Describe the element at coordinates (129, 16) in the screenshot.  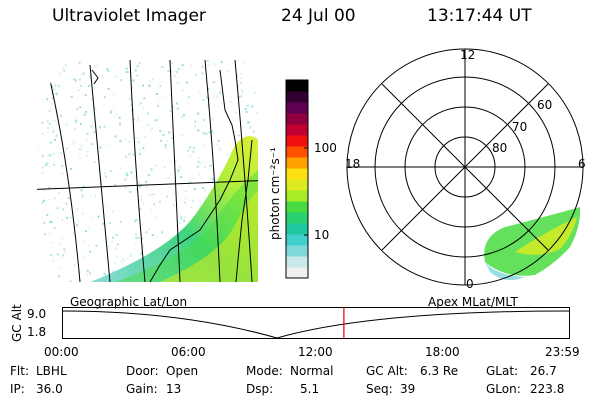
I see `instrument-title: Ultraviolet Imager` at that location.